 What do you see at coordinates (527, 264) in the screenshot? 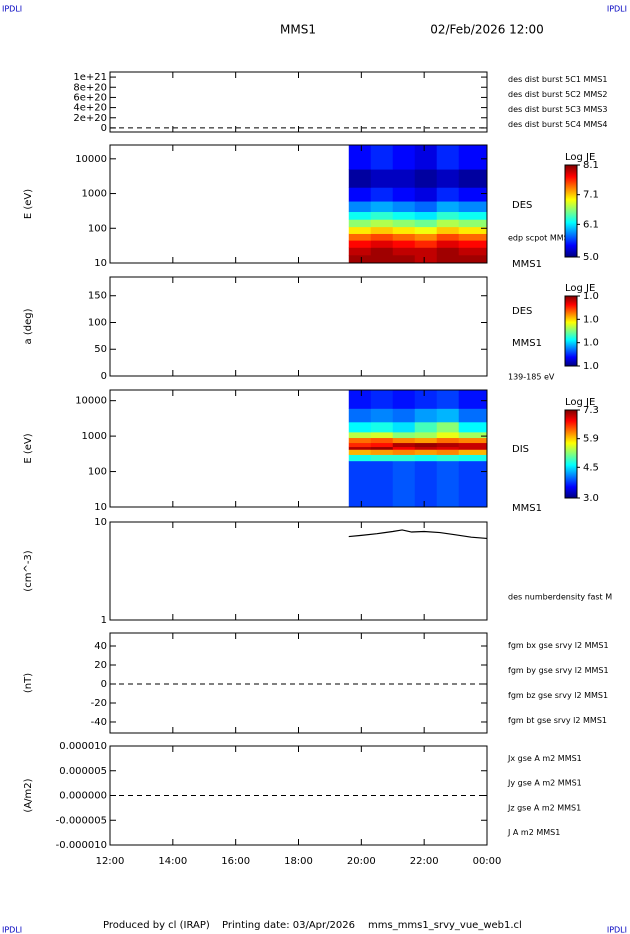
I see `panel-label: MMS1` at bounding box center [527, 264].